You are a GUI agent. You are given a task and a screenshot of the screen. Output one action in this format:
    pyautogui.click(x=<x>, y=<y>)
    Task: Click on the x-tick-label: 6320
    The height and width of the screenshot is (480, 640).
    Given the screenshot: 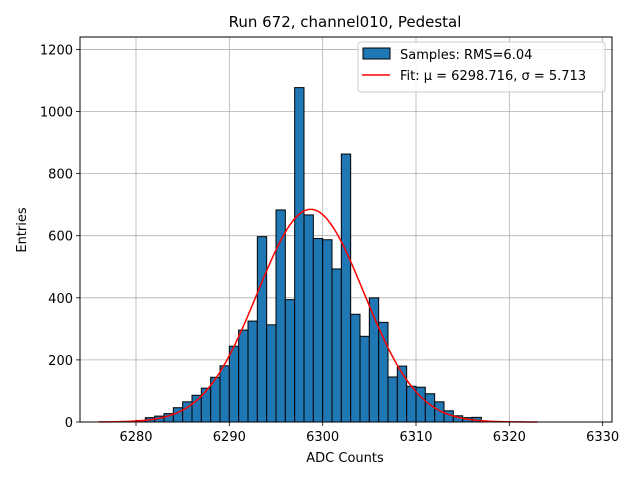 What is the action you would take?
    pyautogui.click(x=509, y=437)
    